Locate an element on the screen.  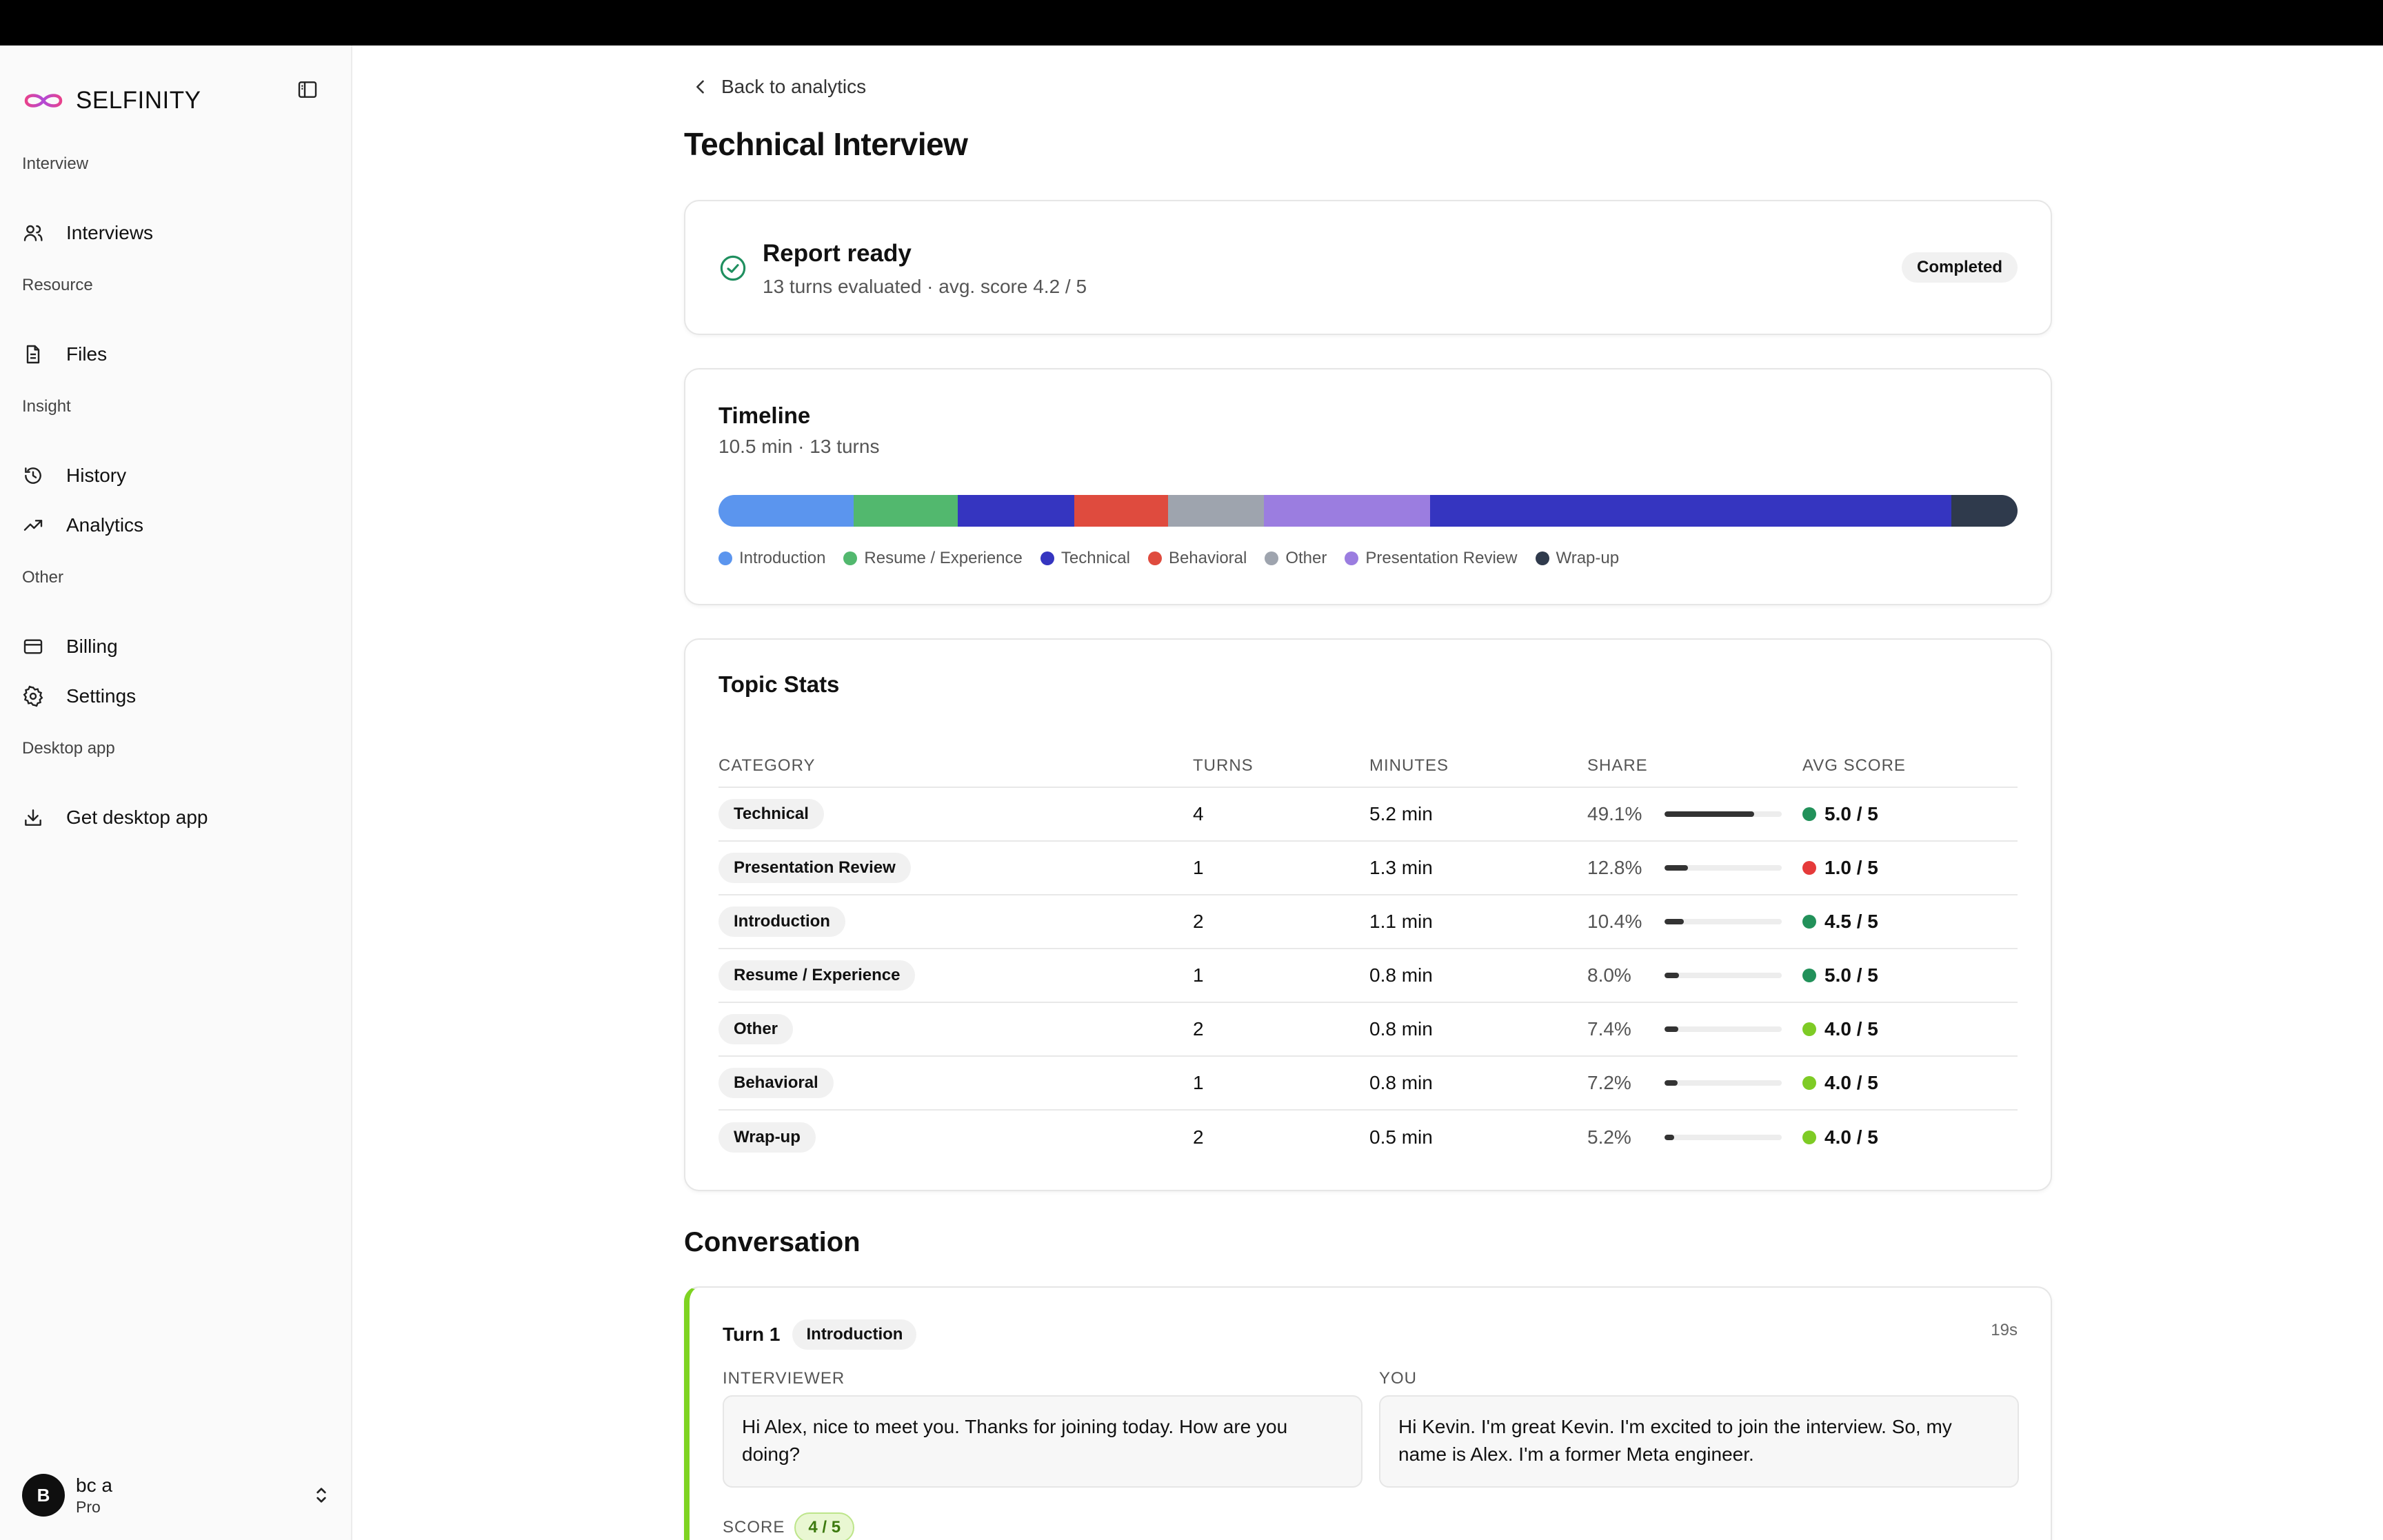
sidebar-item-label: Interviews is located at coordinates (110, 233).